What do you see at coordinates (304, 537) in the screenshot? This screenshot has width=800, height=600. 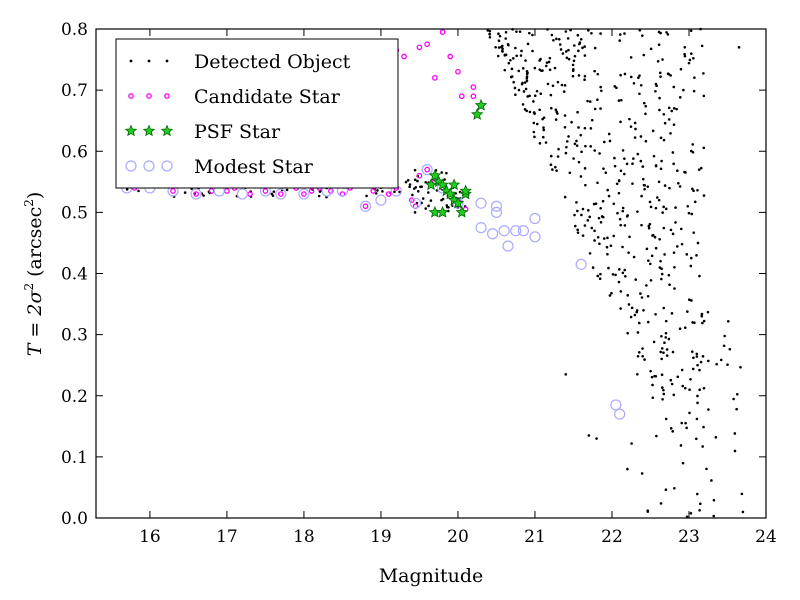 I see `x-tick-label: 18` at bounding box center [304, 537].